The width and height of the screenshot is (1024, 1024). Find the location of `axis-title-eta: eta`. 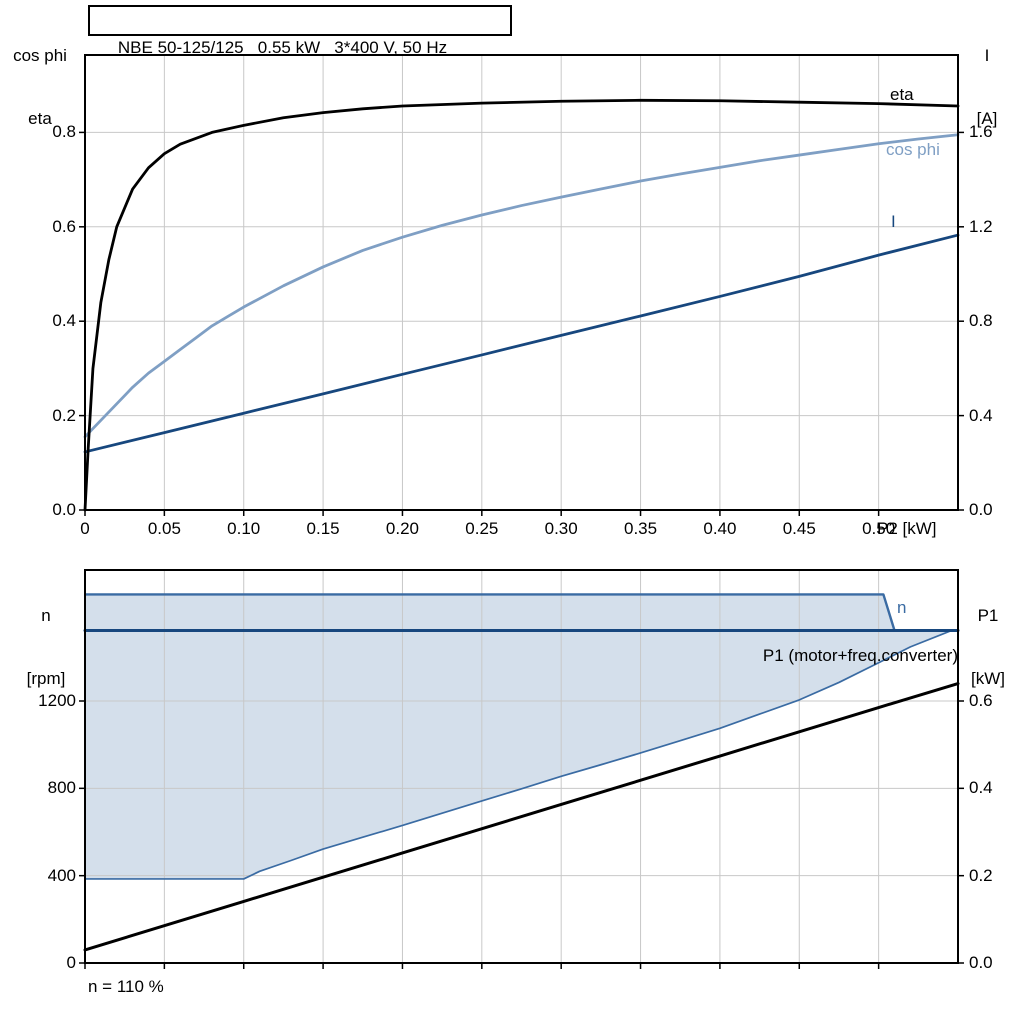

axis-title-eta: eta is located at coordinates (40, 118).